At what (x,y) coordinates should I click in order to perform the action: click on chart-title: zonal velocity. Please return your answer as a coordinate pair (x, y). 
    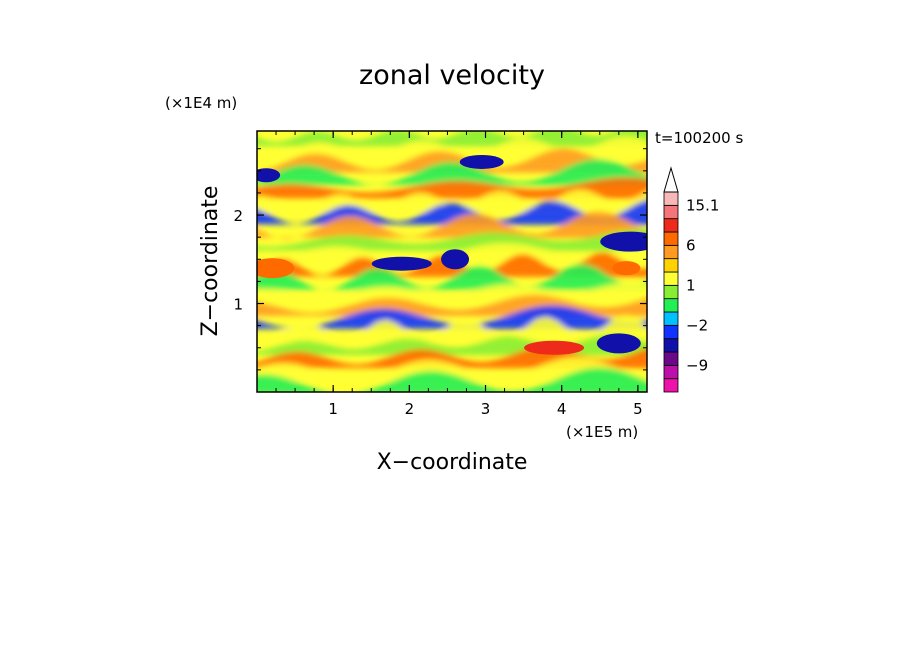
    Looking at the image, I should click on (452, 75).